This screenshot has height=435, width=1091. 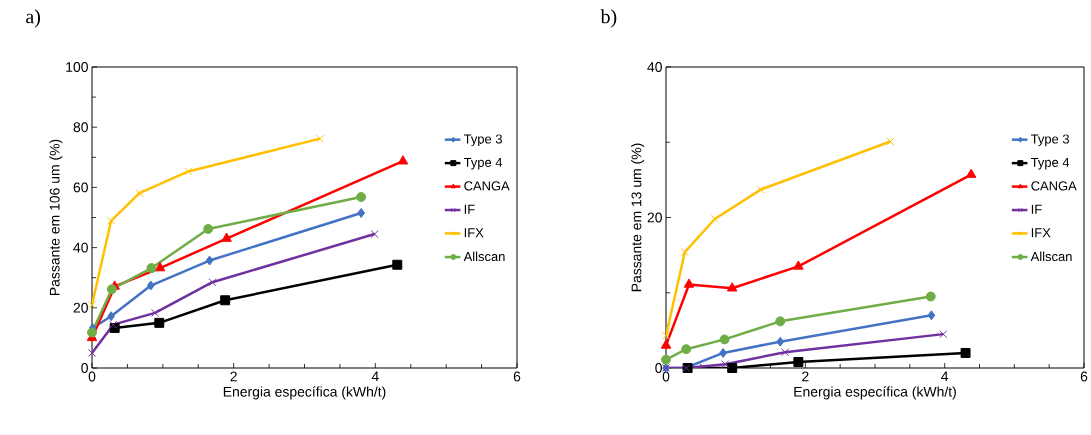 What do you see at coordinates (638, 217) in the screenshot?
I see `y-axis-title: Passante em 13 um (%)` at bounding box center [638, 217].